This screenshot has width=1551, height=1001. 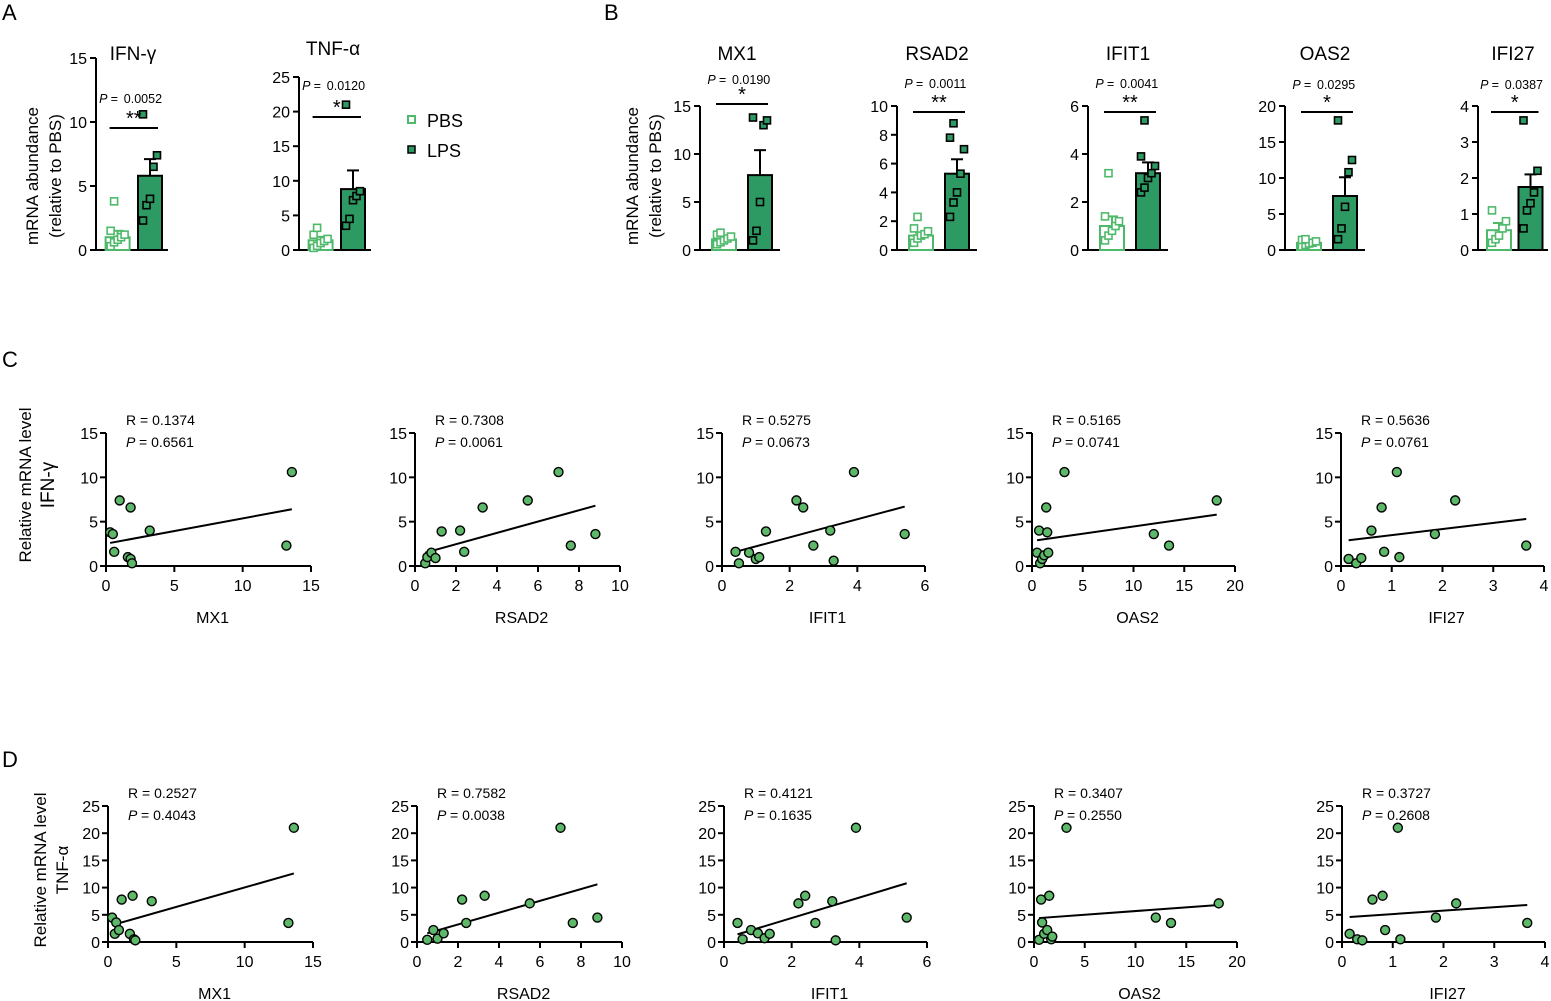 What do you see at coordinates (1311, 152) in the screenshot?
I see `bar-chart-oas2: OAS2 0 5 10 15 20 * P = 0.0295` at bounding box center [1311, 152].